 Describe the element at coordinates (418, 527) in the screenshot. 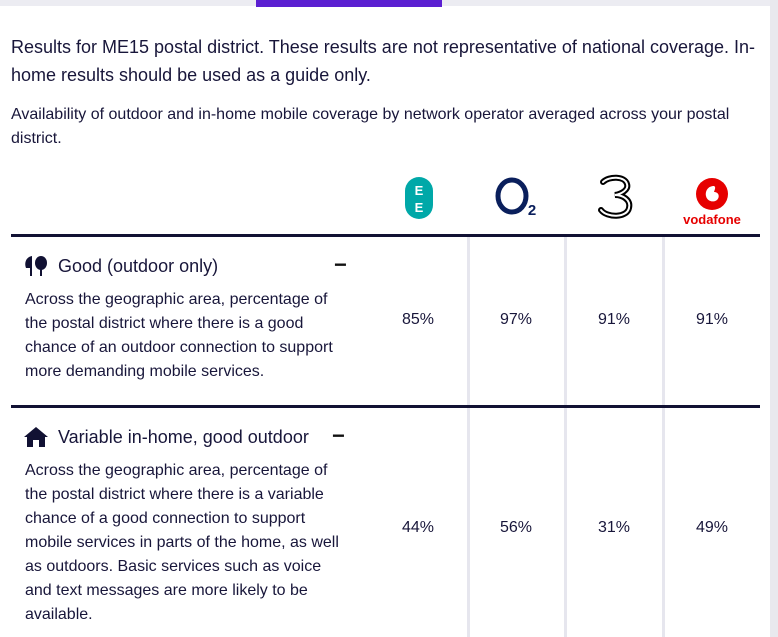

I see `value-ee: 44%` at that location.